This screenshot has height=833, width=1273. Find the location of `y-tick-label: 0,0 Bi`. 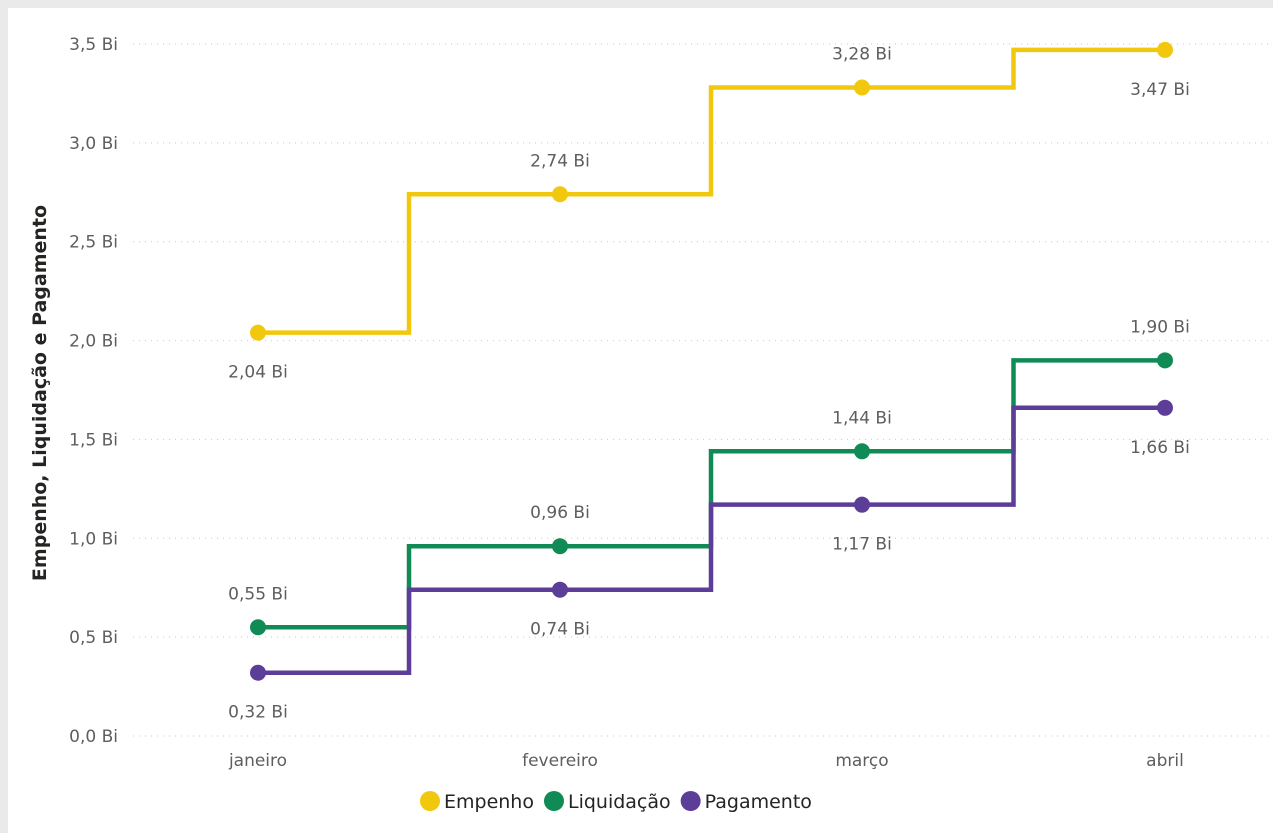

y-tick-label: 0,0 Bi is located at coordinates (93, 737).